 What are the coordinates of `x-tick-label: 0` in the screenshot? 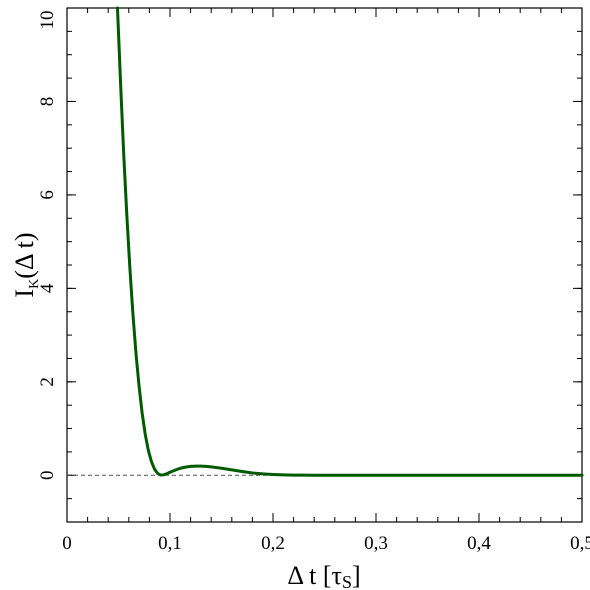 It's located at (67, 543).